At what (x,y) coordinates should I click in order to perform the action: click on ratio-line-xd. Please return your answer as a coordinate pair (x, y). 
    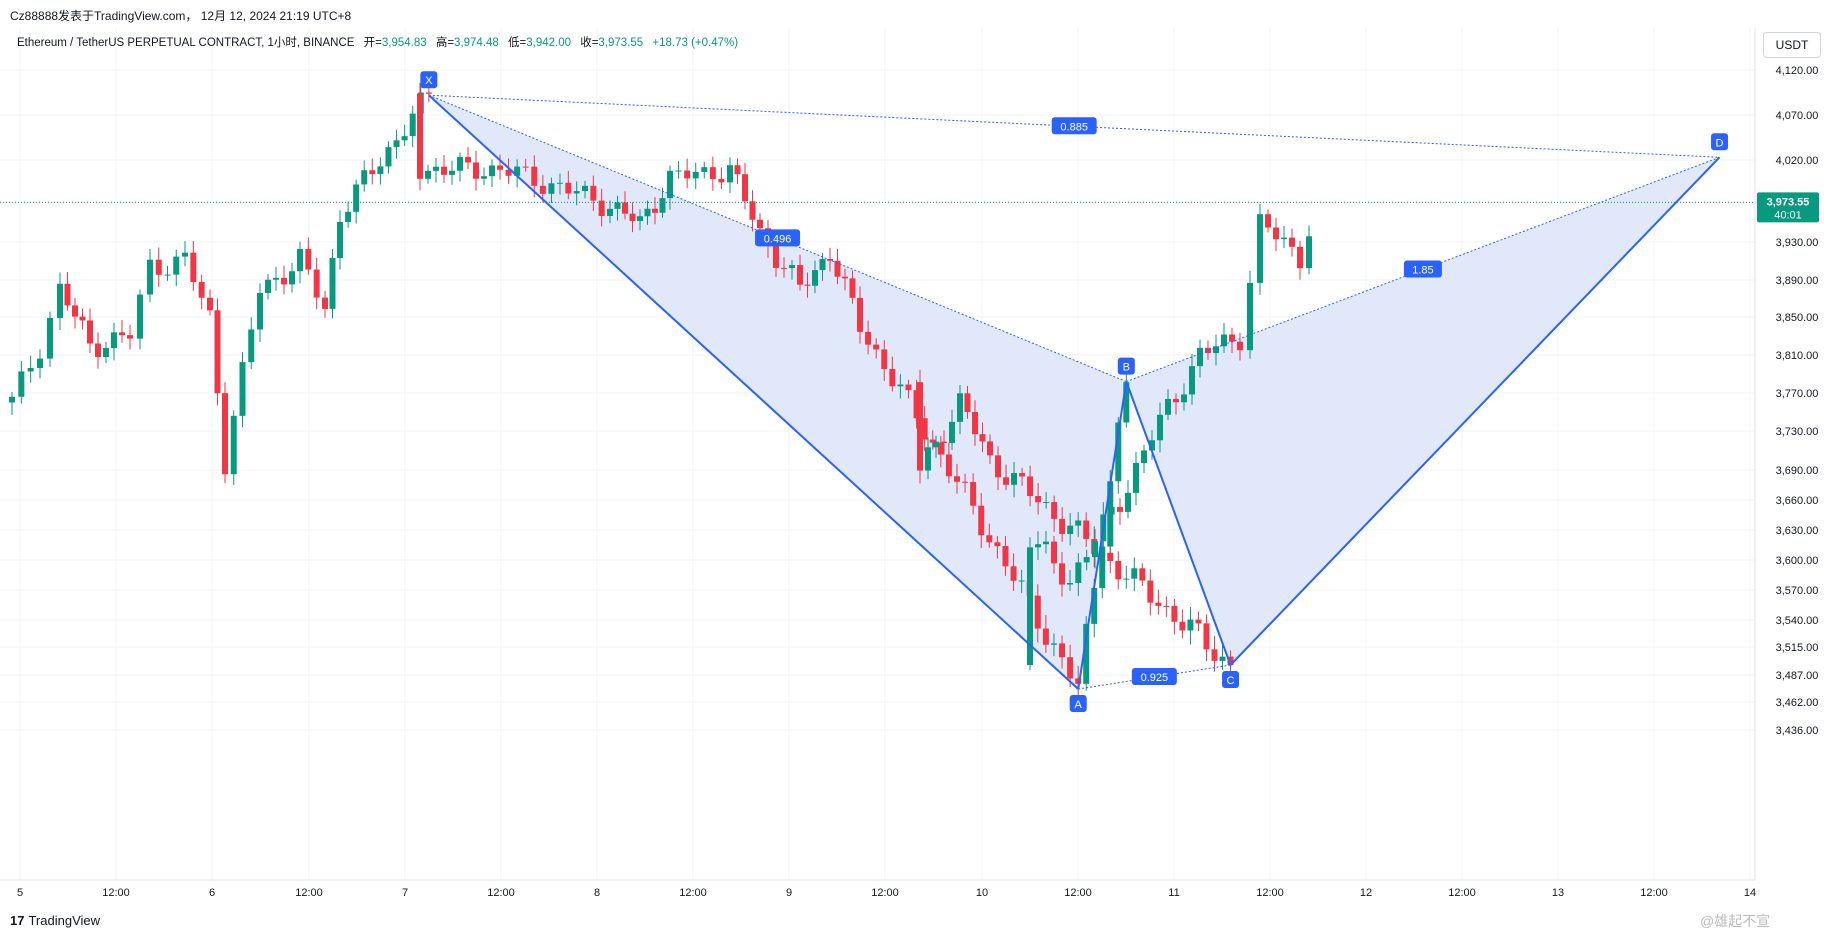
    Looking at the image, I should click on (1074, 126).